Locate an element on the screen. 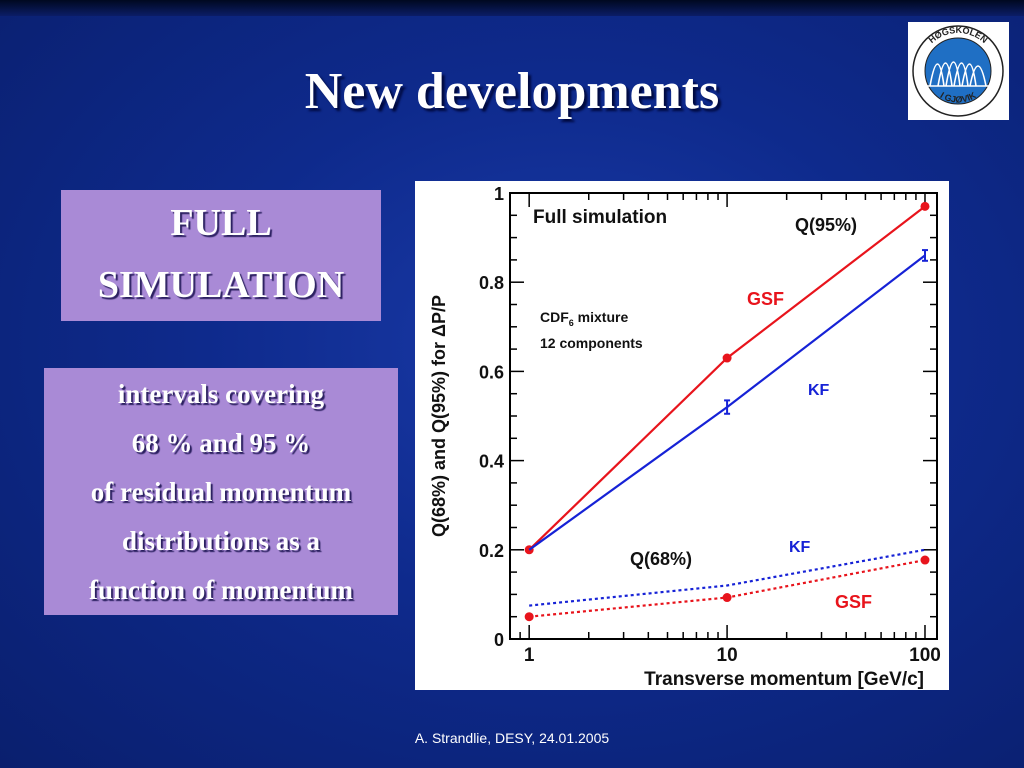  label-kf-lower: KF is located at coordinates (800, 547).